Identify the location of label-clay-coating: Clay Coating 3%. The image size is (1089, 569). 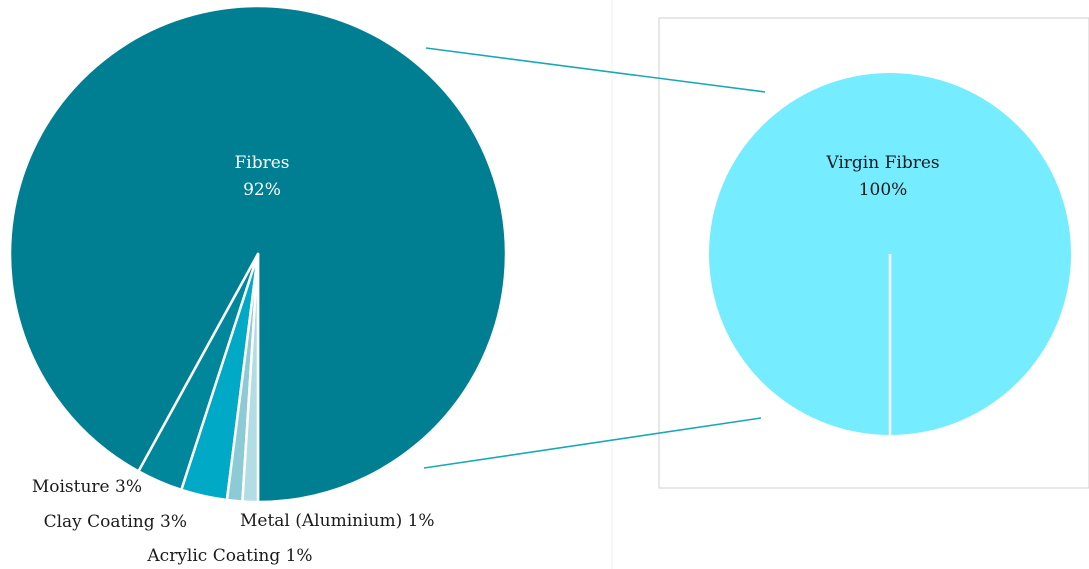
(115, 522).